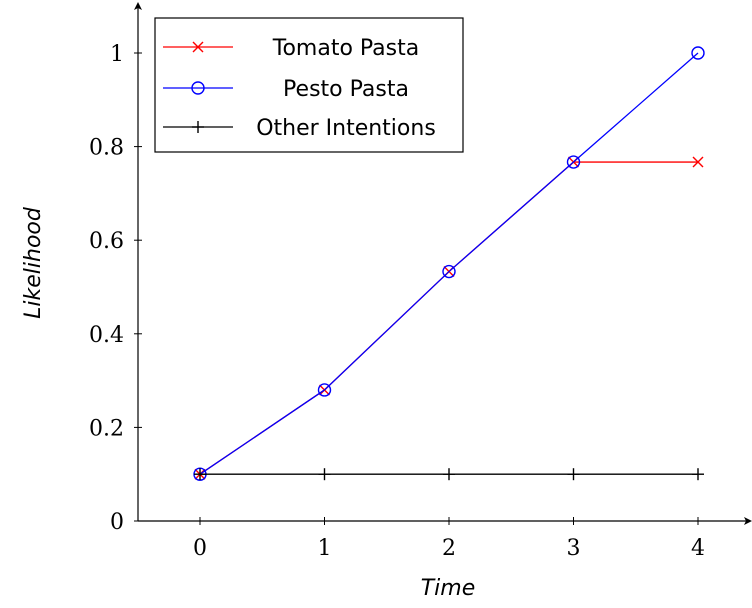  Describe the element at coordinates (117, 54) in the screenshot. I see `y-tick-label: 1` at that location.